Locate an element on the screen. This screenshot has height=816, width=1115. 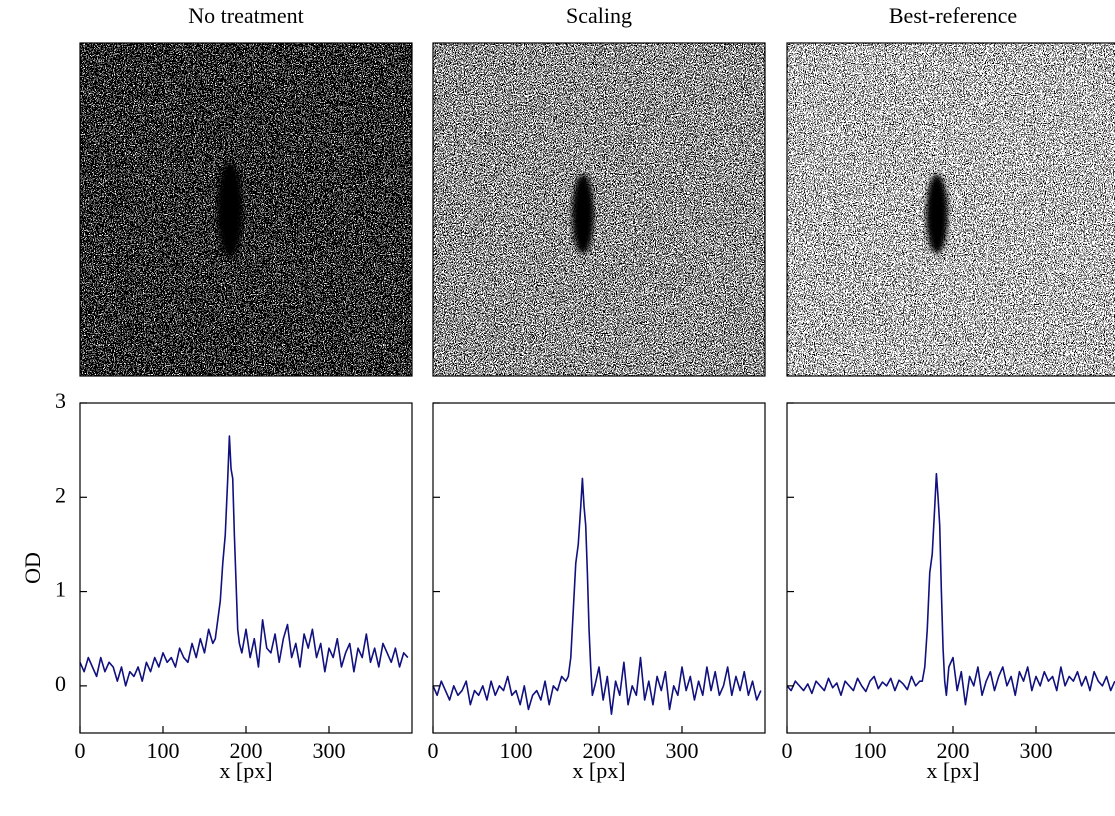
panel-title: Best-reference is located at coordinates (953, 15).